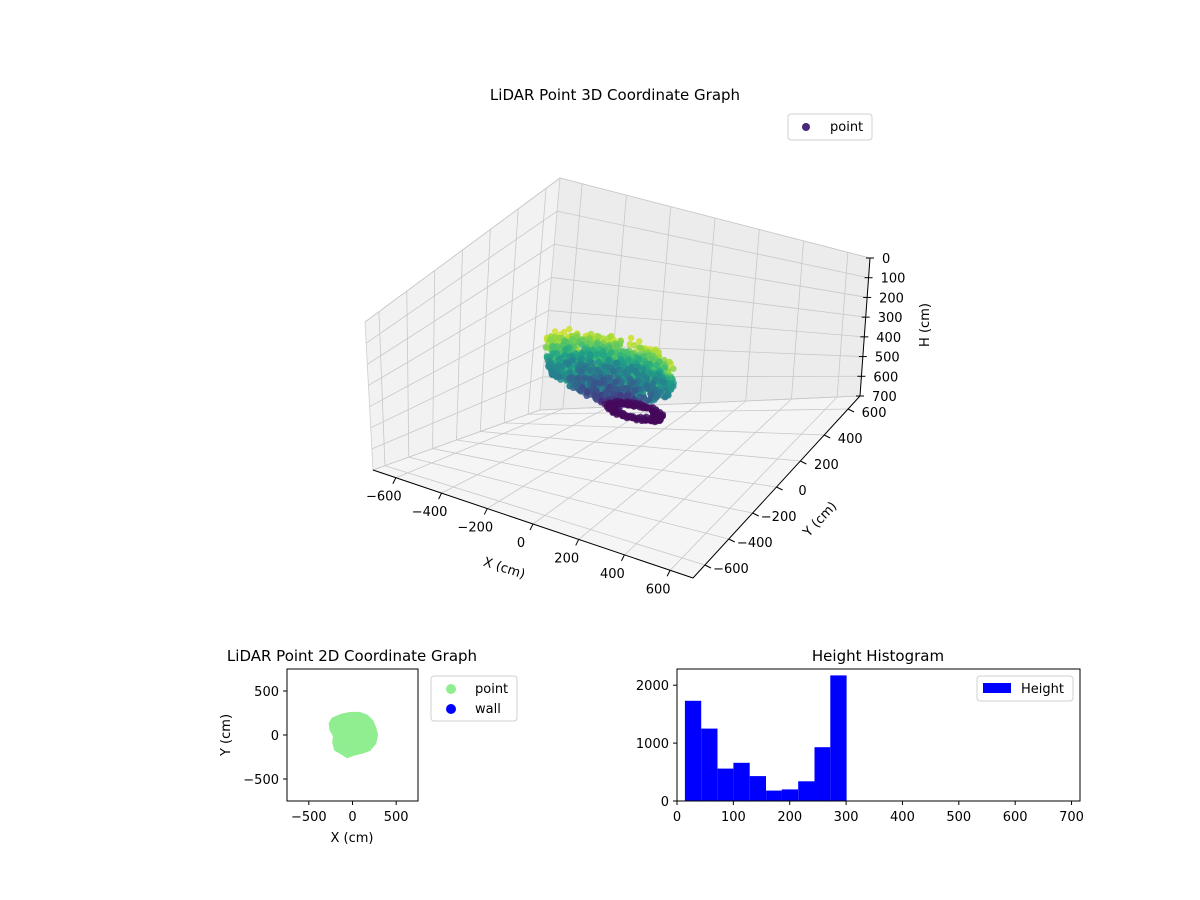 Image resolution: width=1200 pixels, height=900 pixels. I want to click on histogram-ticks: 0 100 200 300 400 500 600 700 0 1000 2000, so click(860, 752).